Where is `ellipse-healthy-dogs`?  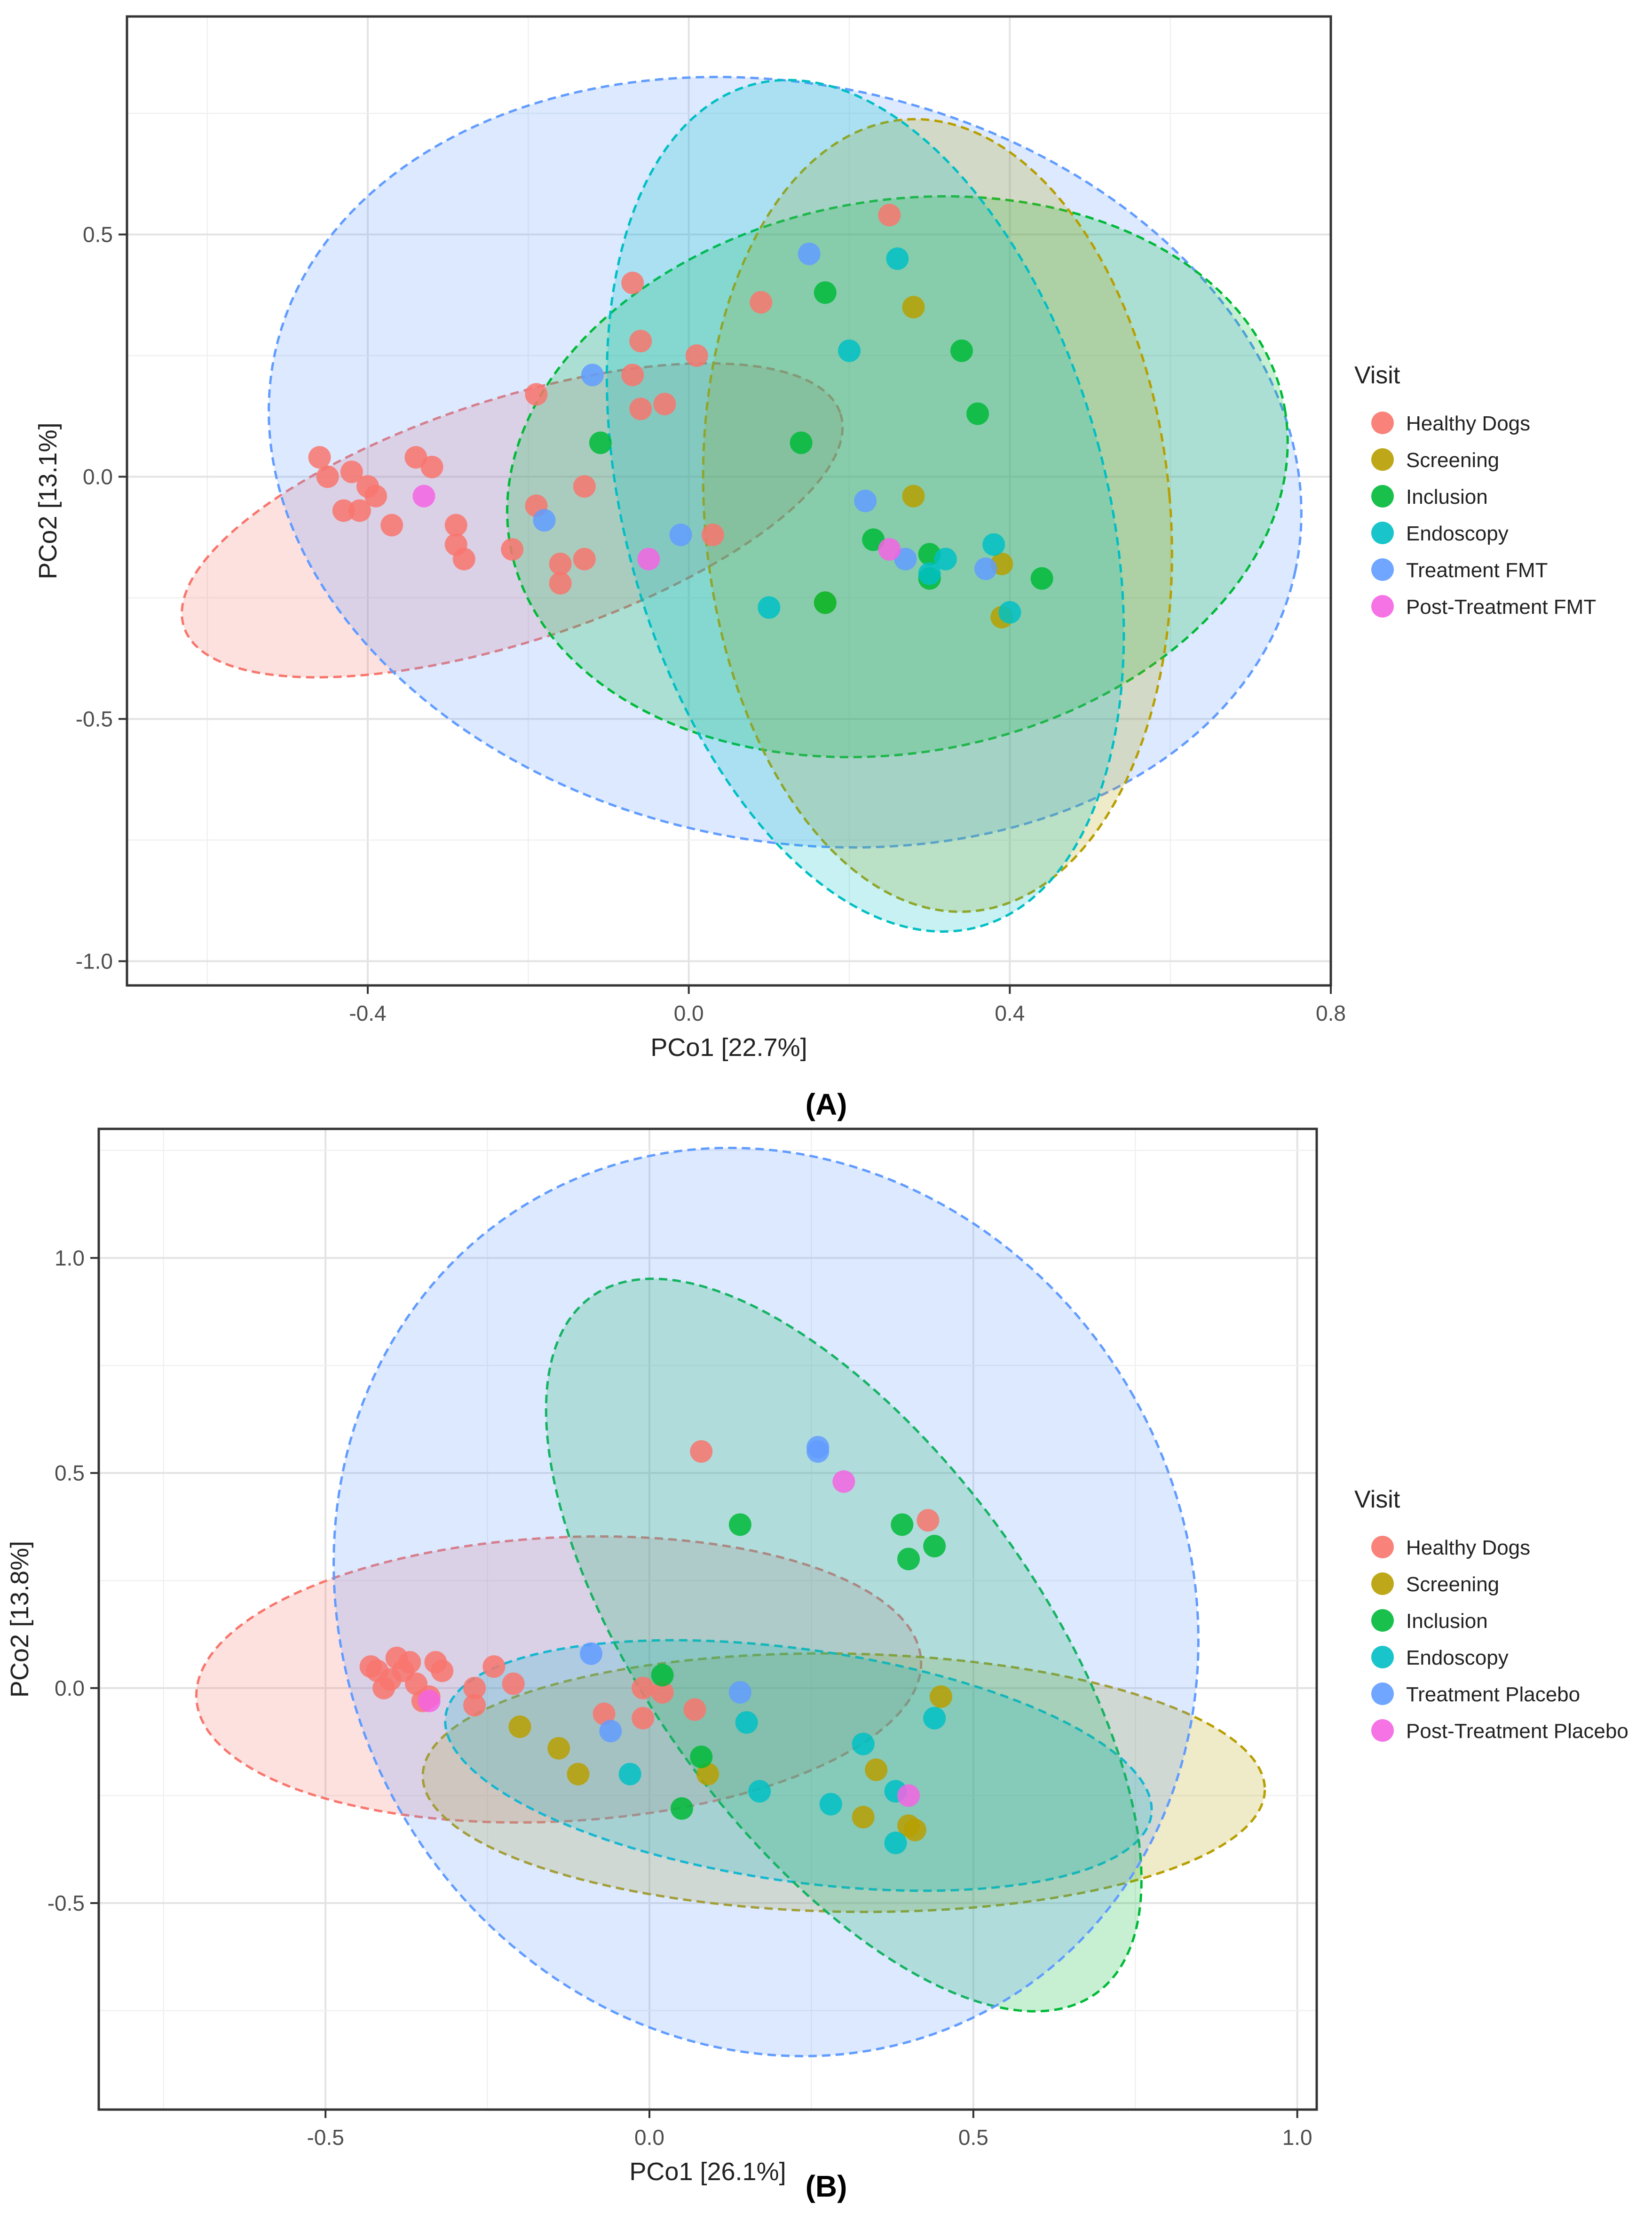 ellipse-healthy-dogs is located at coordinates (512, 520).